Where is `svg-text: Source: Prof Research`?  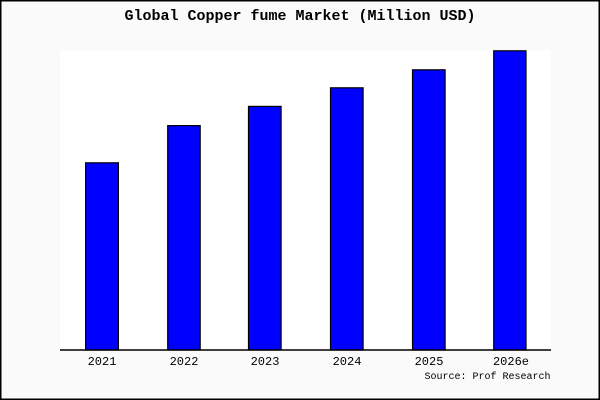 svg-text: Source: Prof Research is located at coordinates (487, 377).